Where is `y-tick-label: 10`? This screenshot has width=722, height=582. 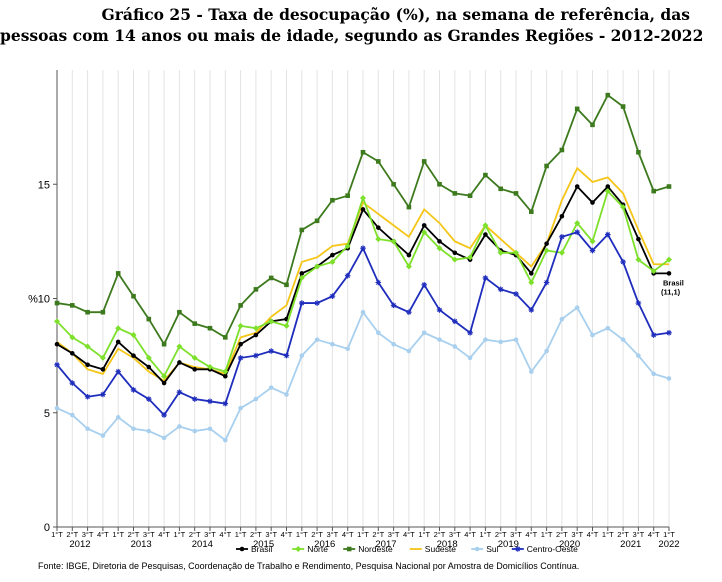 y-tick-label: 10 is located at coordinates (44, 300).